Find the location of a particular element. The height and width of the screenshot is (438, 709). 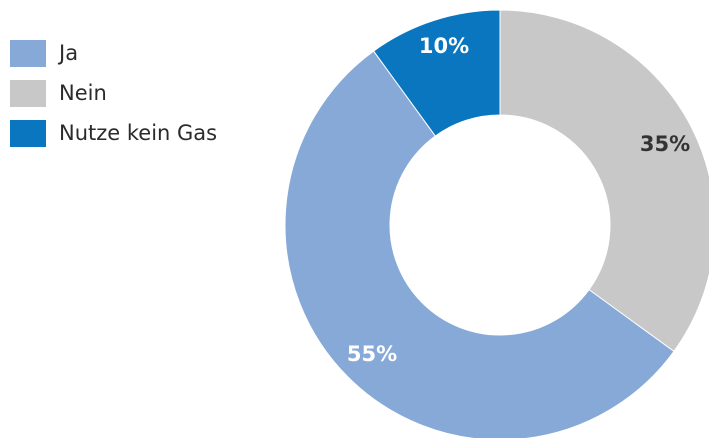

slice-label-nein: 35% is located at coordinates (665, 144).